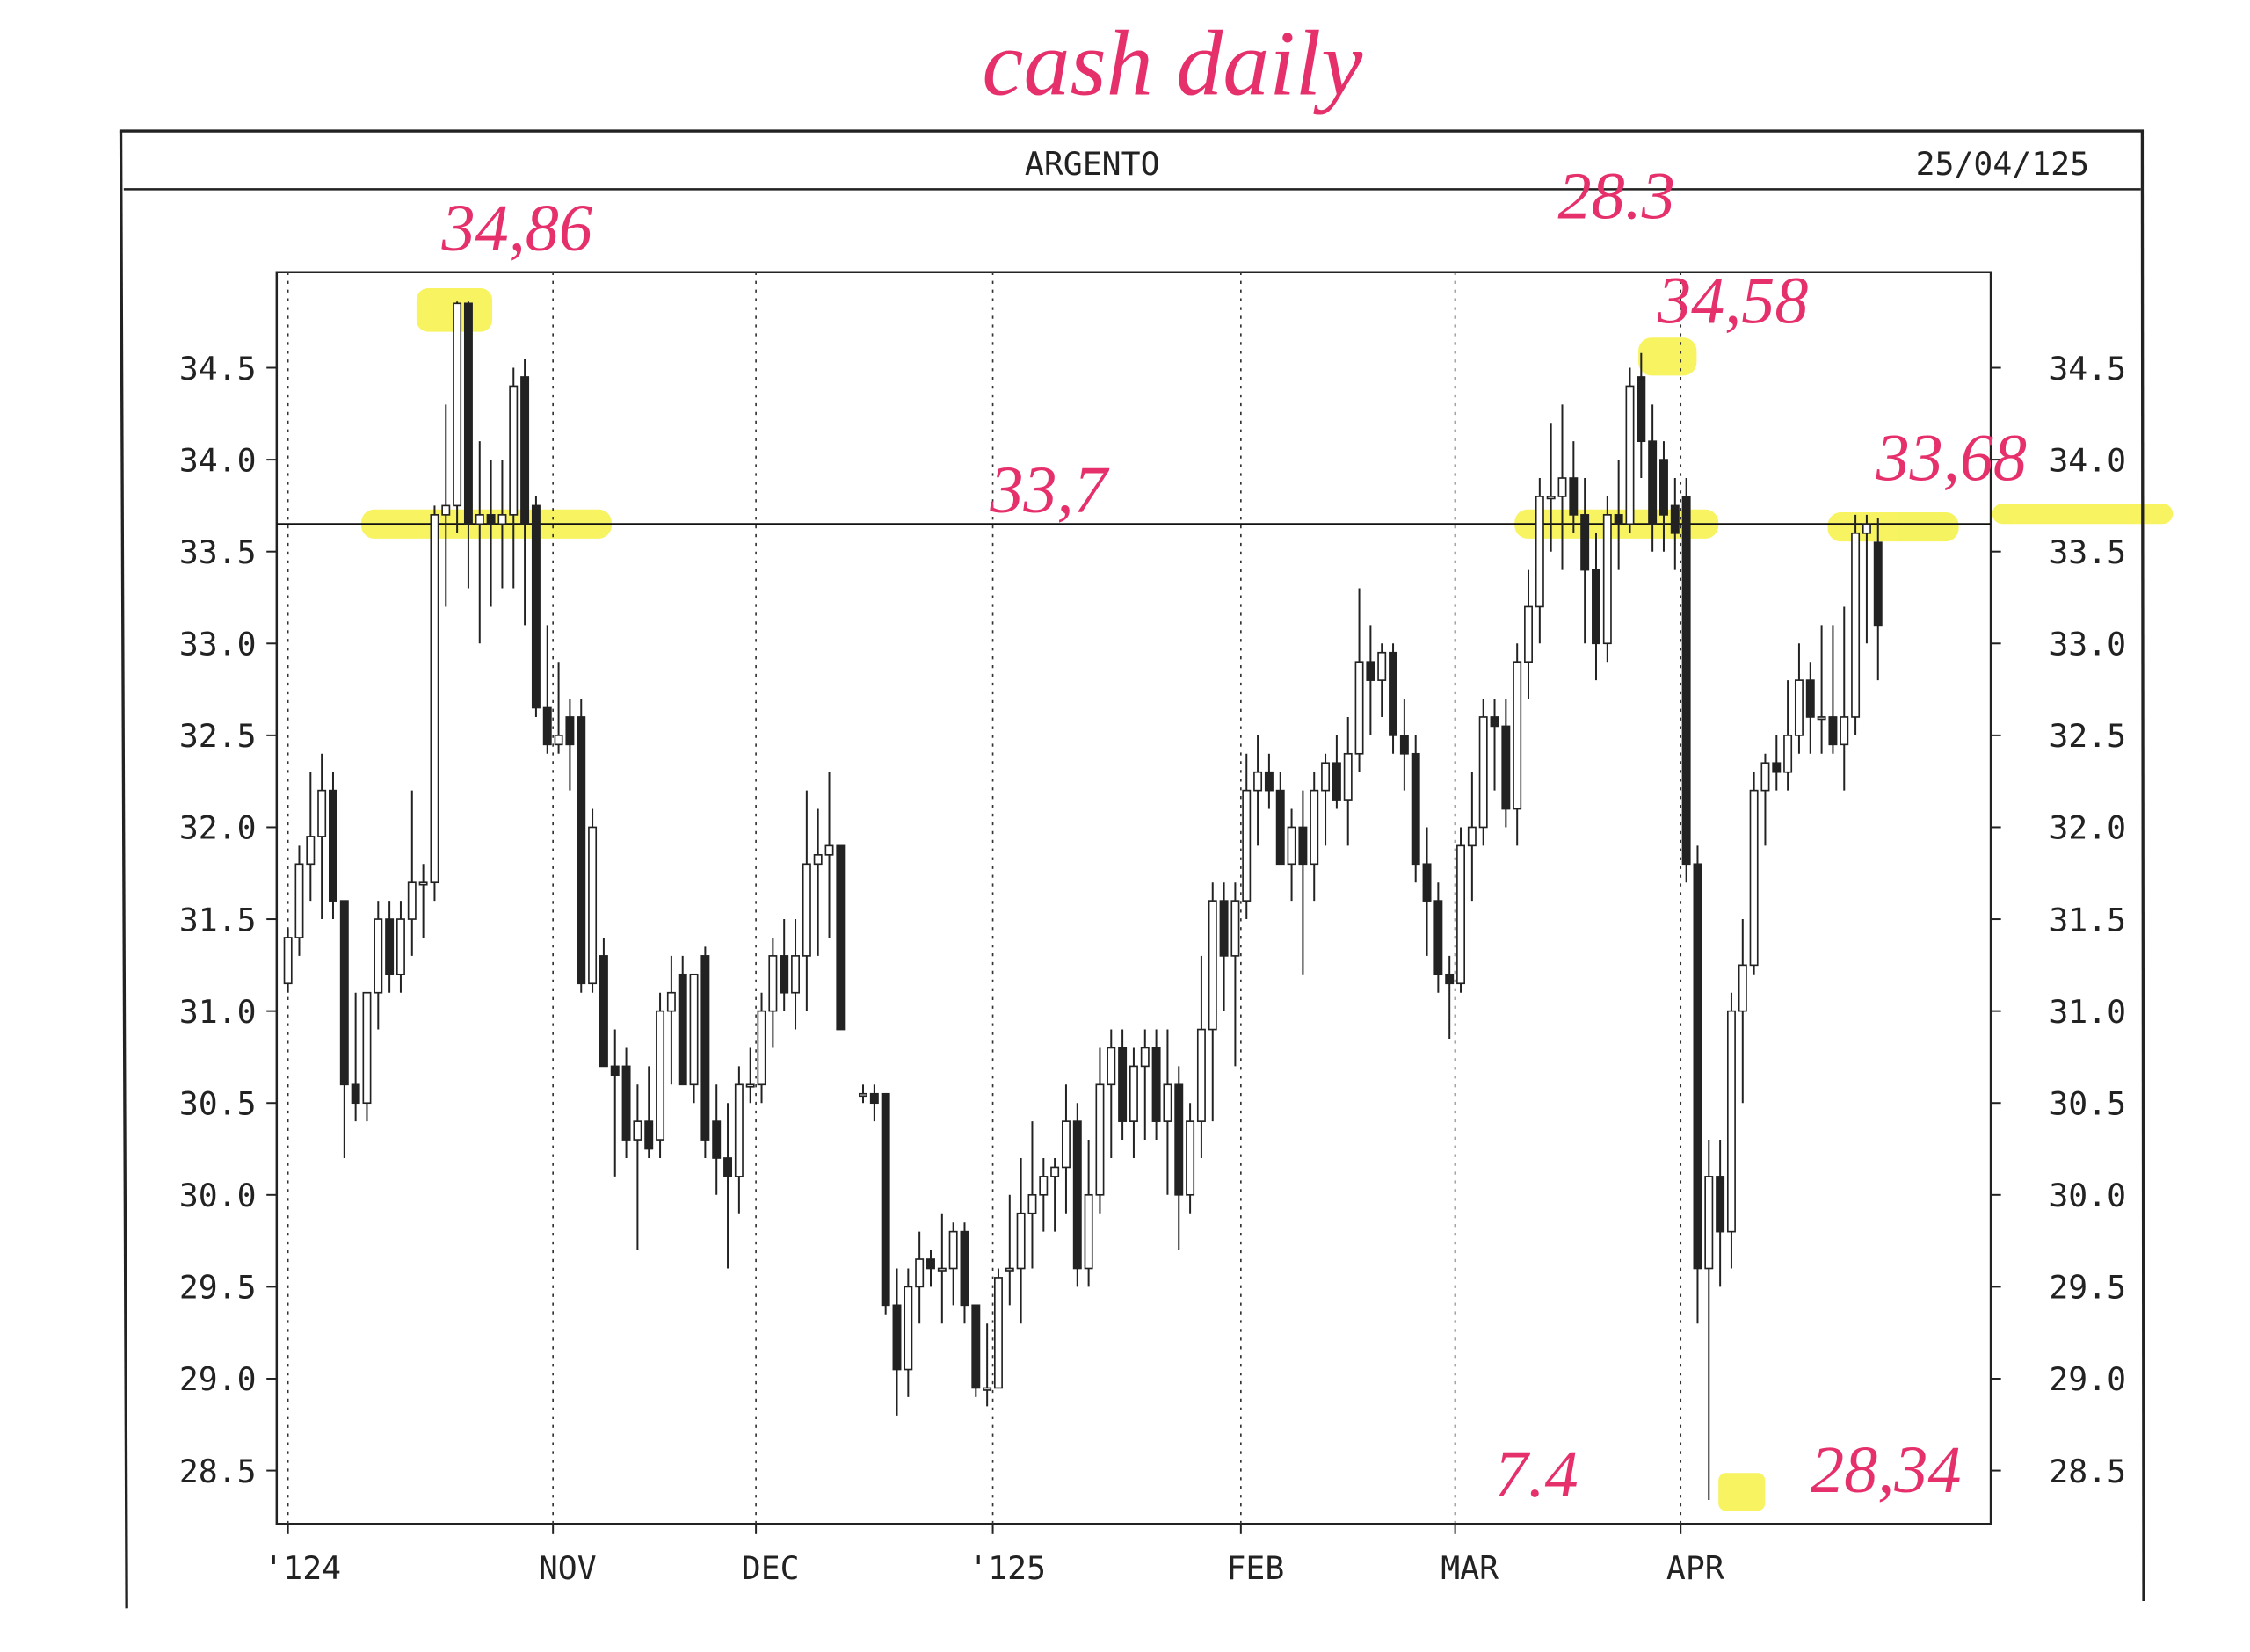  I want to click on y2-tick-label: 31.5, so click(2087, 920).